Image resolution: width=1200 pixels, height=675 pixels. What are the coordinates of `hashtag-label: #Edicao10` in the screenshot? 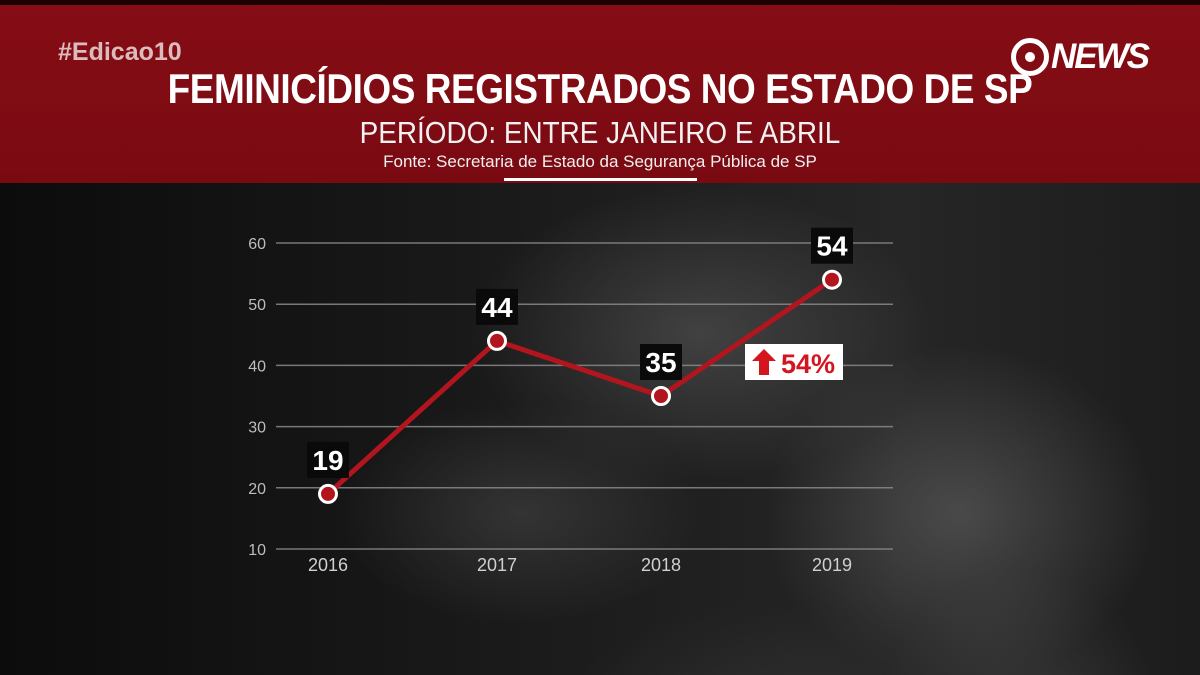 It's located at (120, 52).